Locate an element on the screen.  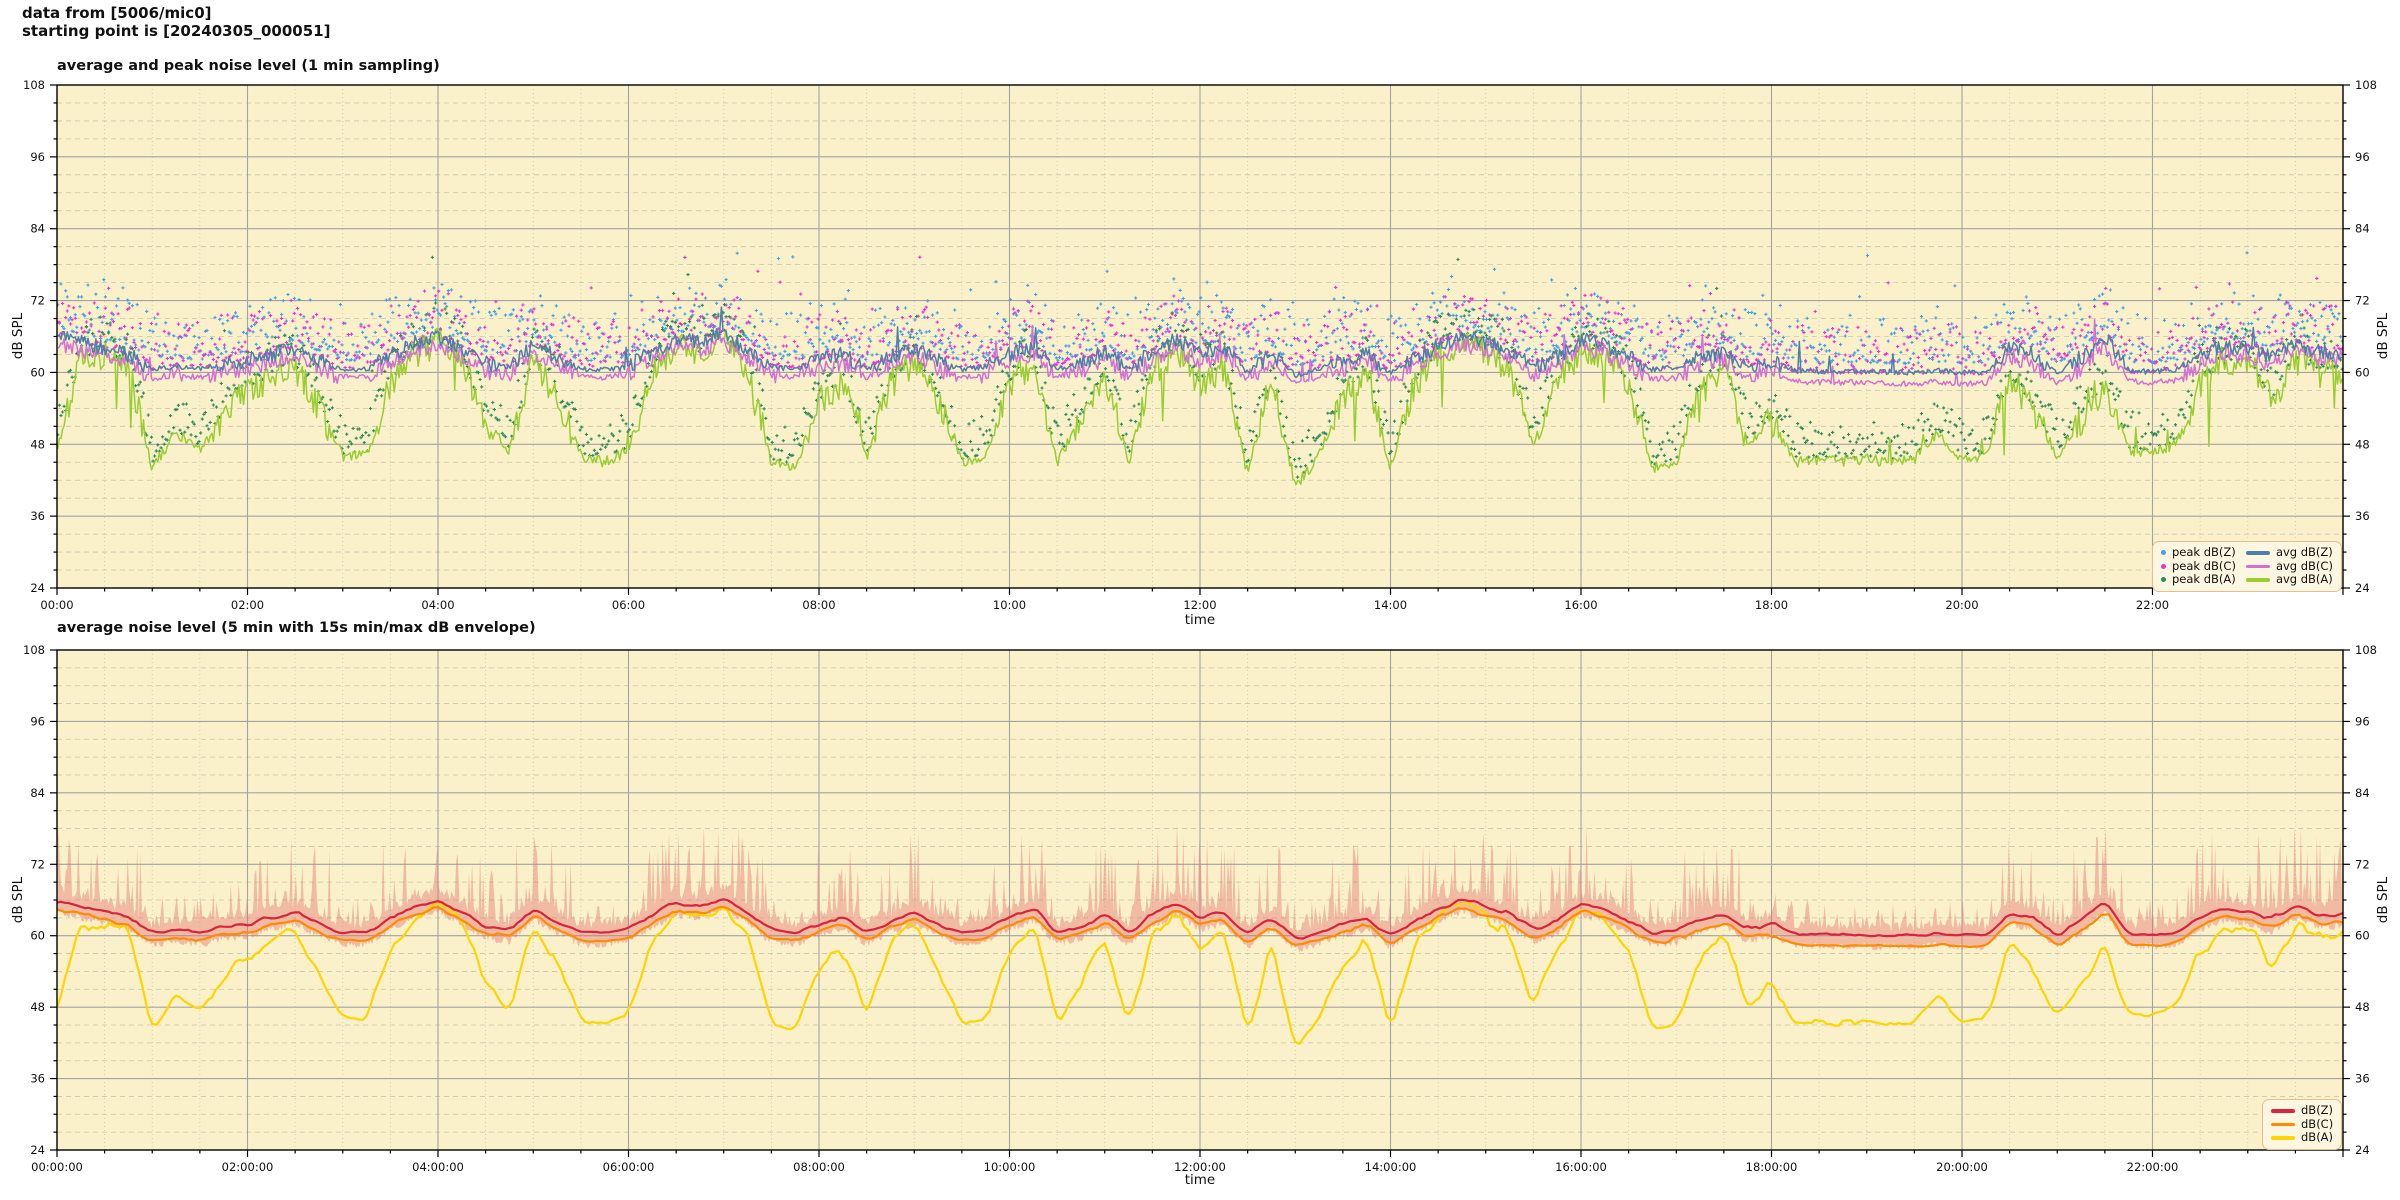
x-tick-label: 18:00 is located at coordinates (1771, 605).